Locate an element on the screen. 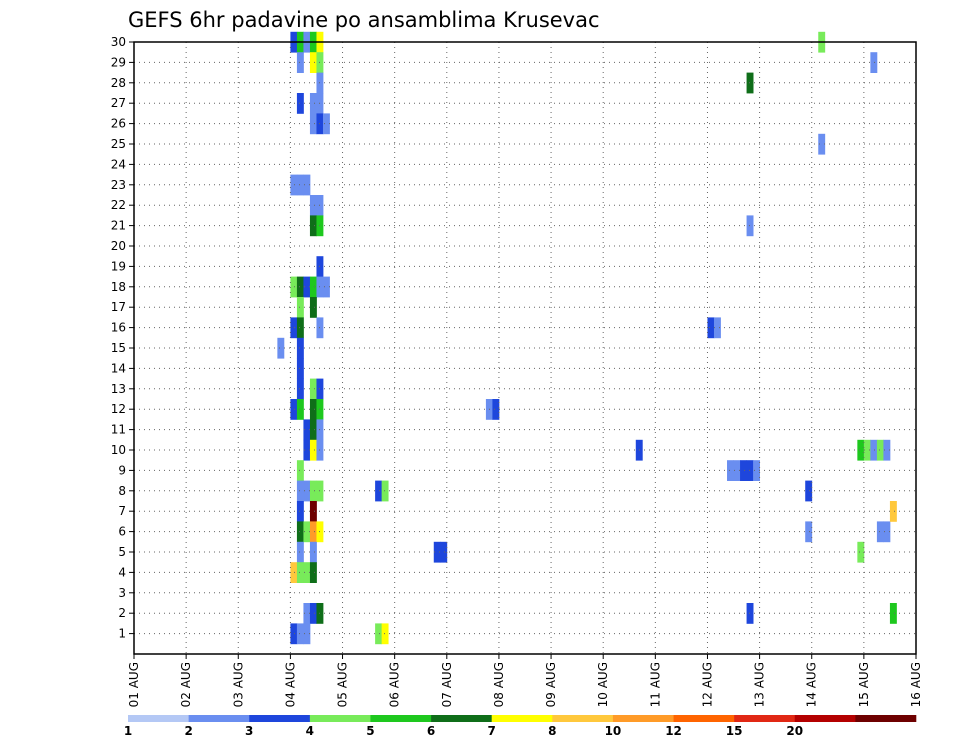 The image size is (960, 742). y-tick-label-16: 16 is located at coordinates (118, 328).